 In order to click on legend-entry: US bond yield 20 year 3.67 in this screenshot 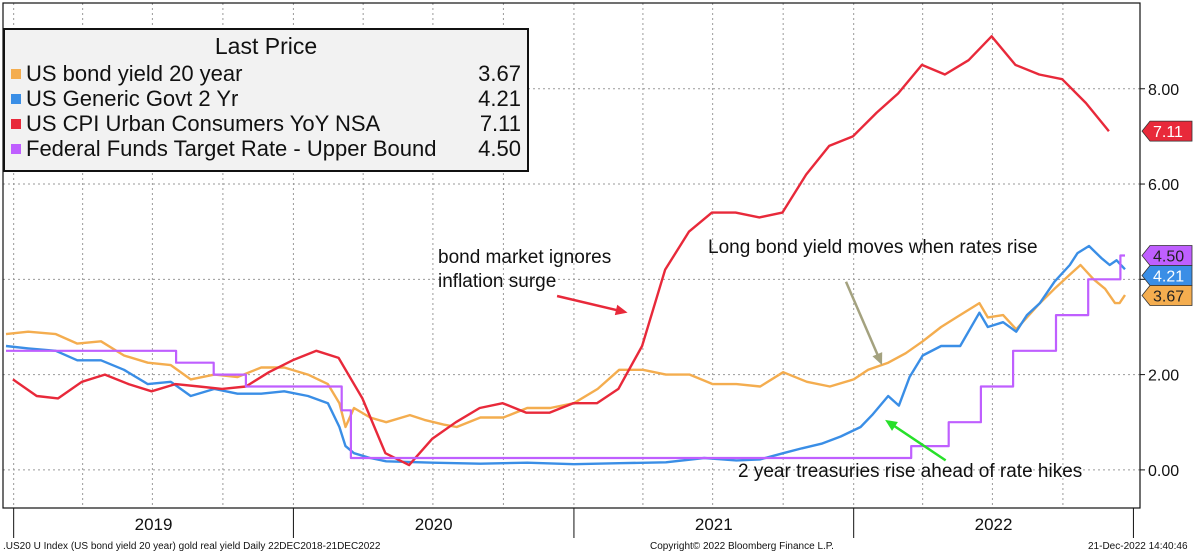, I will do `click(265, 73)`.